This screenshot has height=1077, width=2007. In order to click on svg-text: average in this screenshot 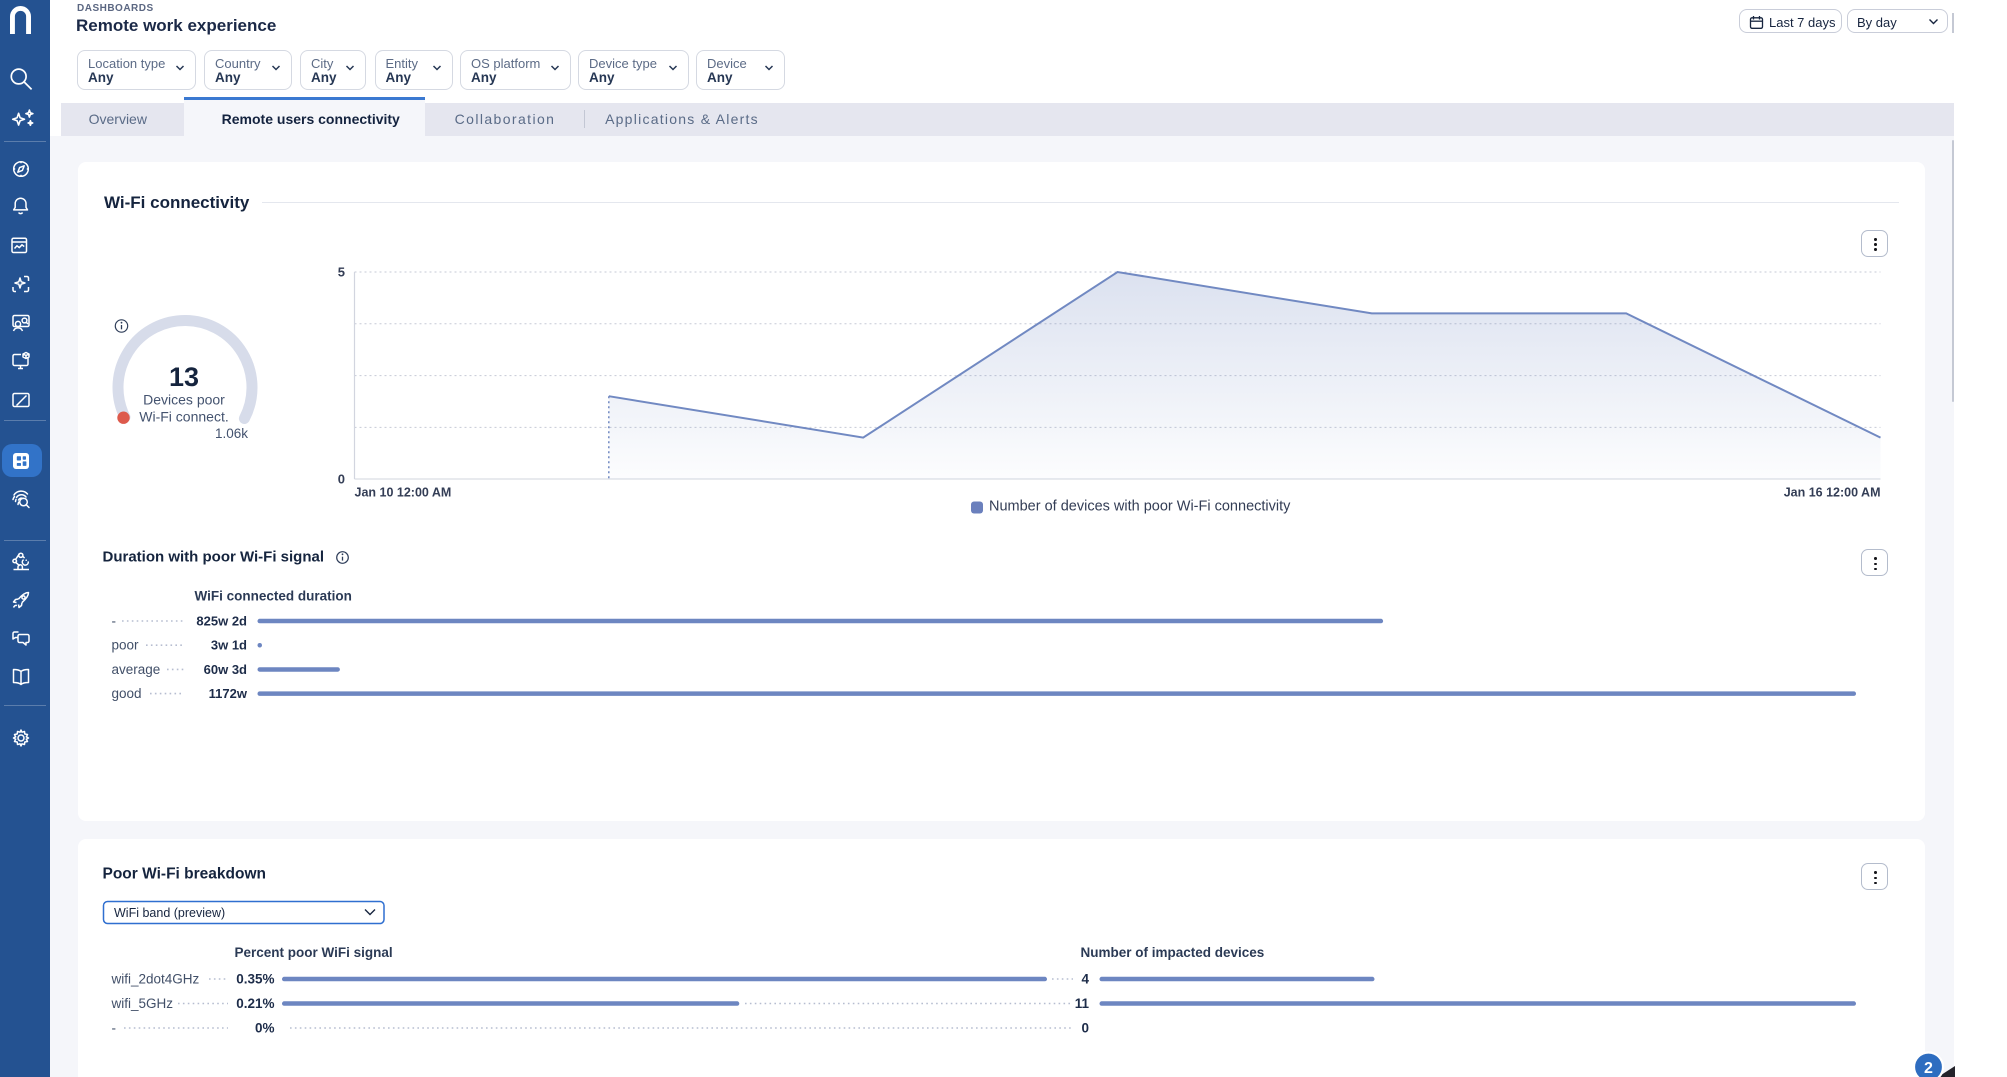, I will do `click(135, 669)`.